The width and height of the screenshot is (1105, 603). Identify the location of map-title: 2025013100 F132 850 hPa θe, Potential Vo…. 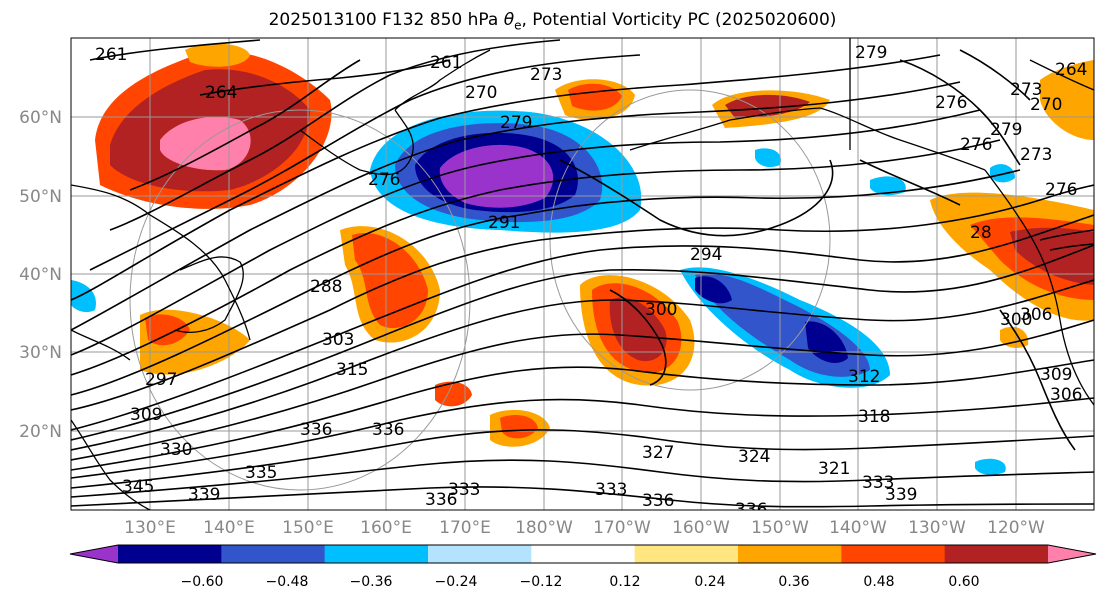
(552, 21).